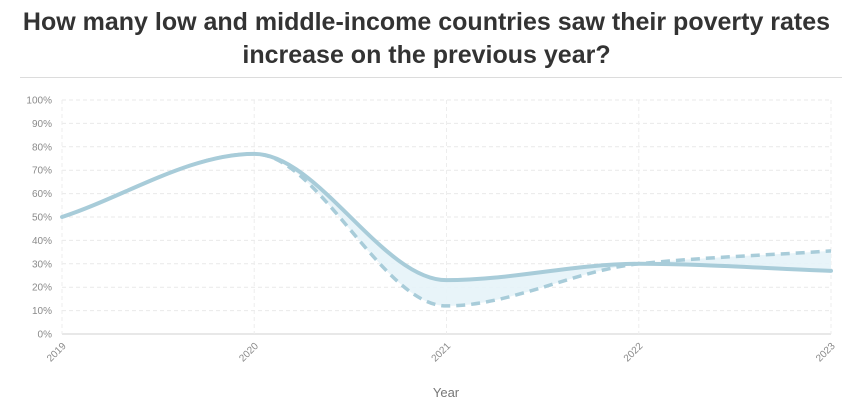 Image resolution: width=853 pixels, height=408 pixels. What do you see at coordinates (42, 311) in the screenshot?
I see `y-tick-label: 10%` at bounding box center [42, 311].